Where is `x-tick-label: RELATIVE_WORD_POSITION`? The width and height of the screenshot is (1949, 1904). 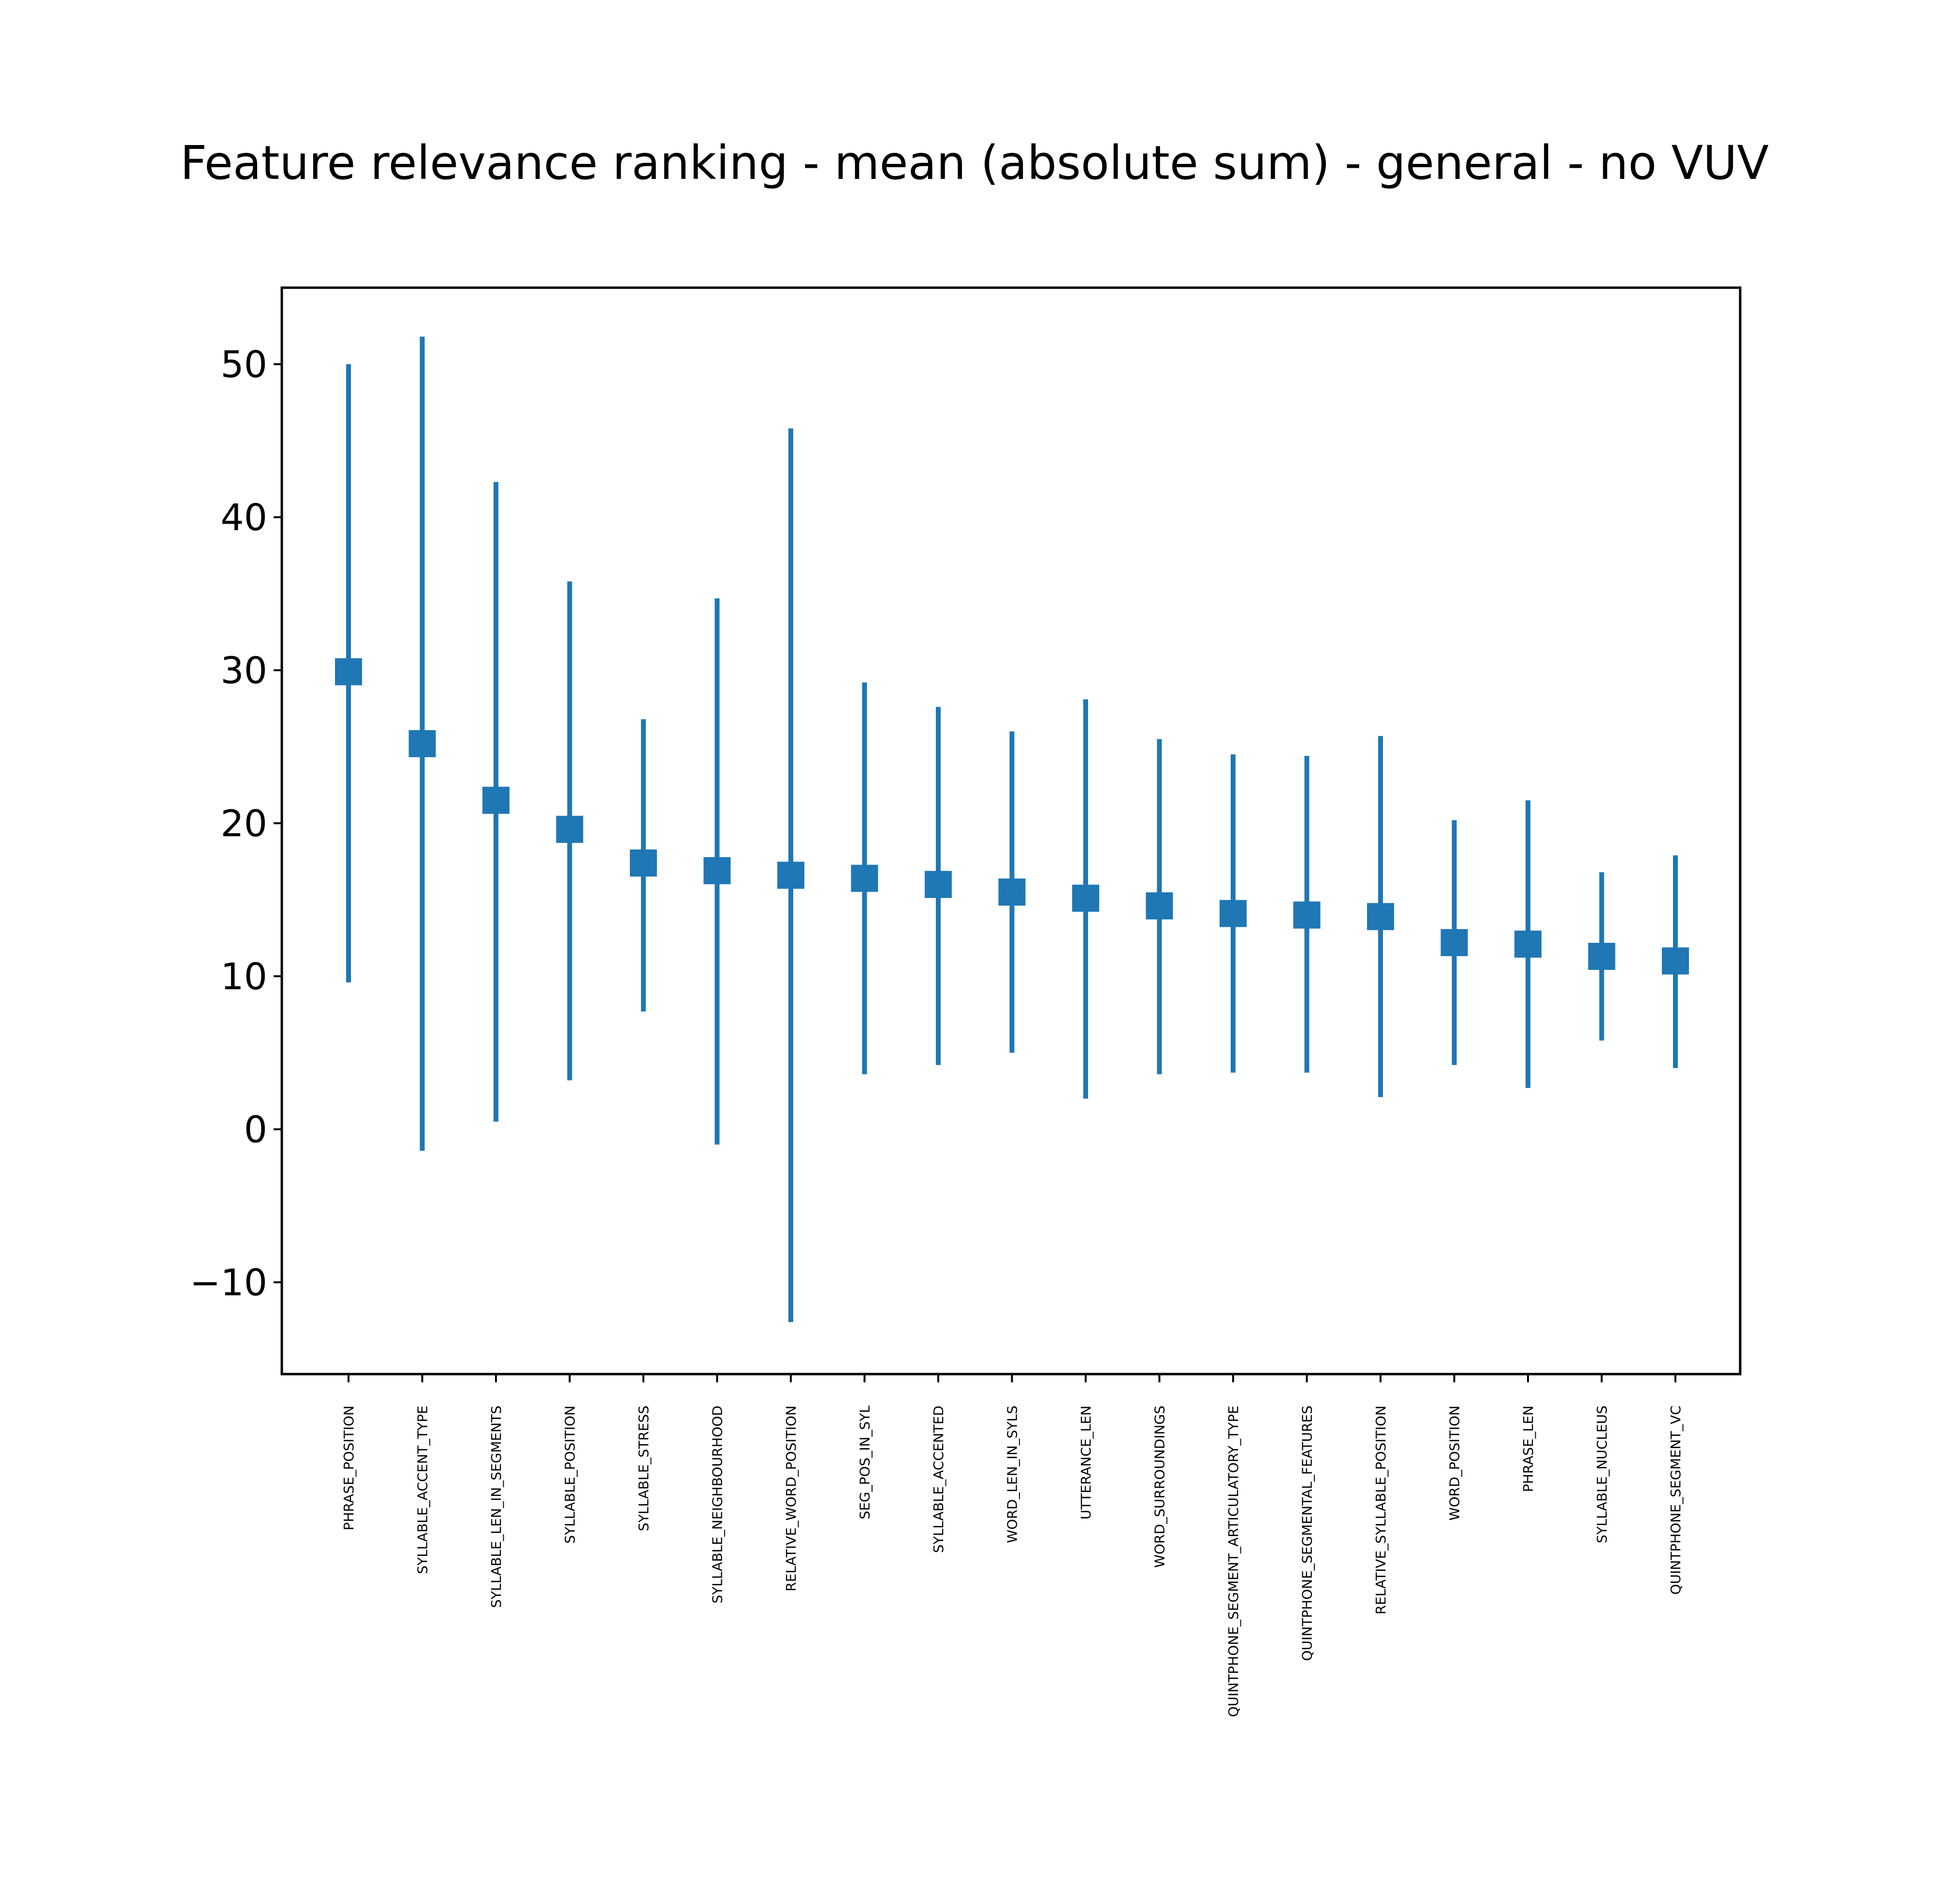
x-tick-label: RELATIVE_WORD_POSITION is located at coordinates (791, 1499).